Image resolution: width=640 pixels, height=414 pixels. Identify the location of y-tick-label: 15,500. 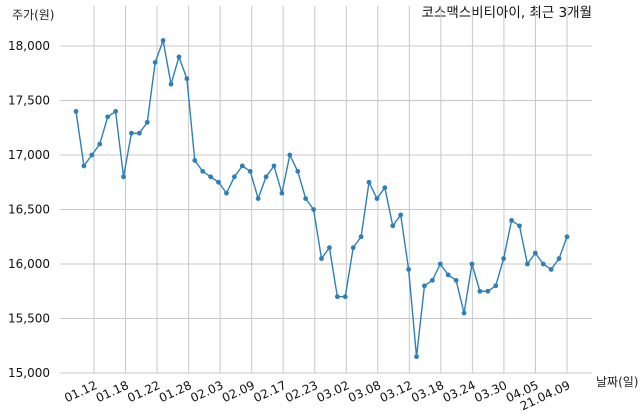
(29, 319).